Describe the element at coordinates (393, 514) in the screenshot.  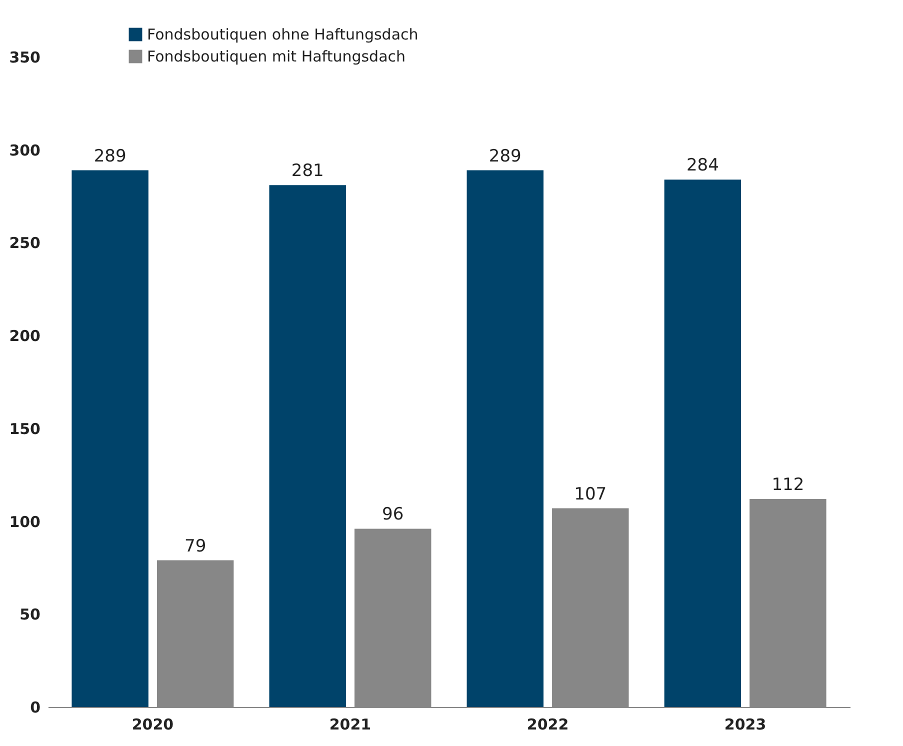
I see `data-label: 96` at that location.